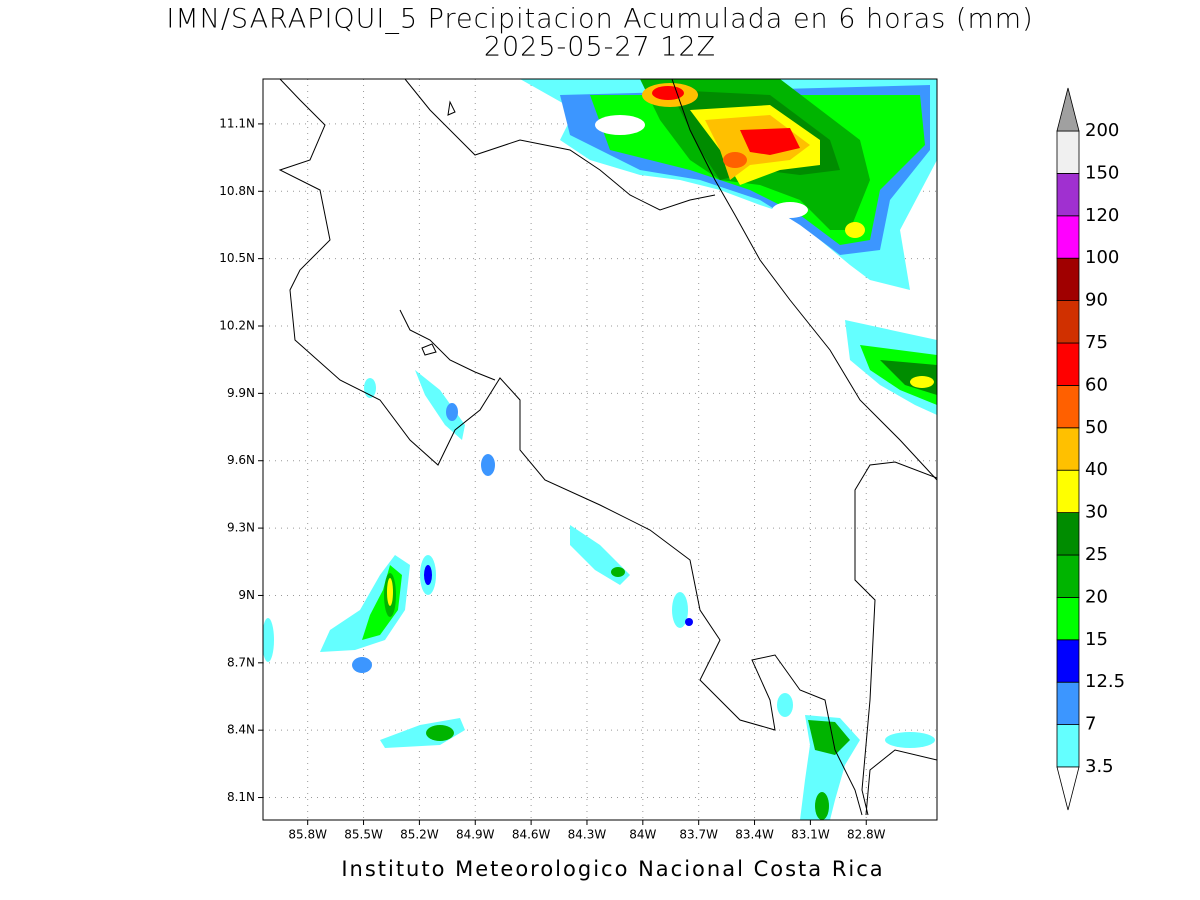 Image resolution: width=1200 pixels, height=900 pixels. What do you see at coordinates (1105, 681) in the screenshot?
I see `colorbar-label: 12.5` at bounding box center [1105, 681].